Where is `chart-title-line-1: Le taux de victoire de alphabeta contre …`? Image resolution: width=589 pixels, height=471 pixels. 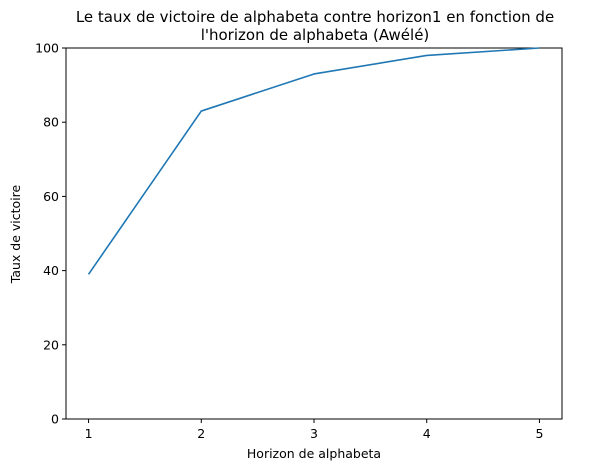 chart-title-line-1: Le taux de victoire de alphabeta contre … is located at coordinates (315, 17).